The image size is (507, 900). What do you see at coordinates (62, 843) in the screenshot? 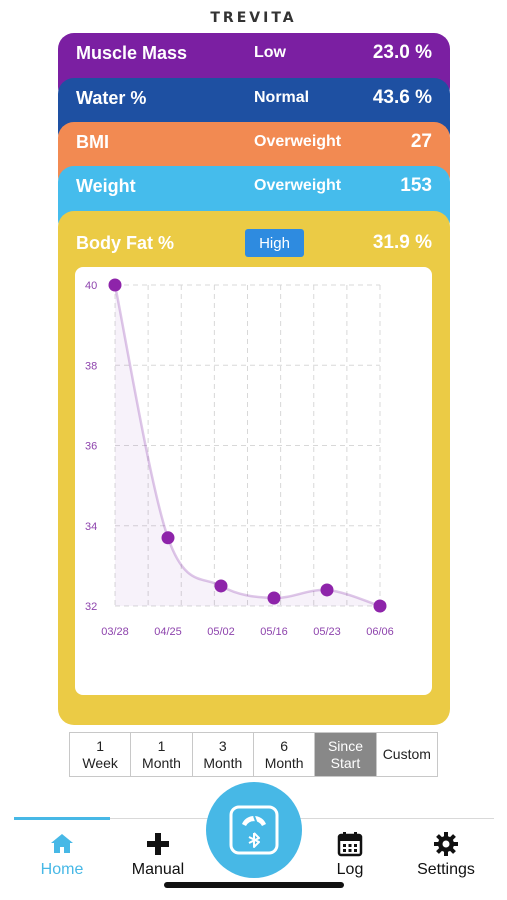
I see `home-icon` at bounding box center [62, 843].